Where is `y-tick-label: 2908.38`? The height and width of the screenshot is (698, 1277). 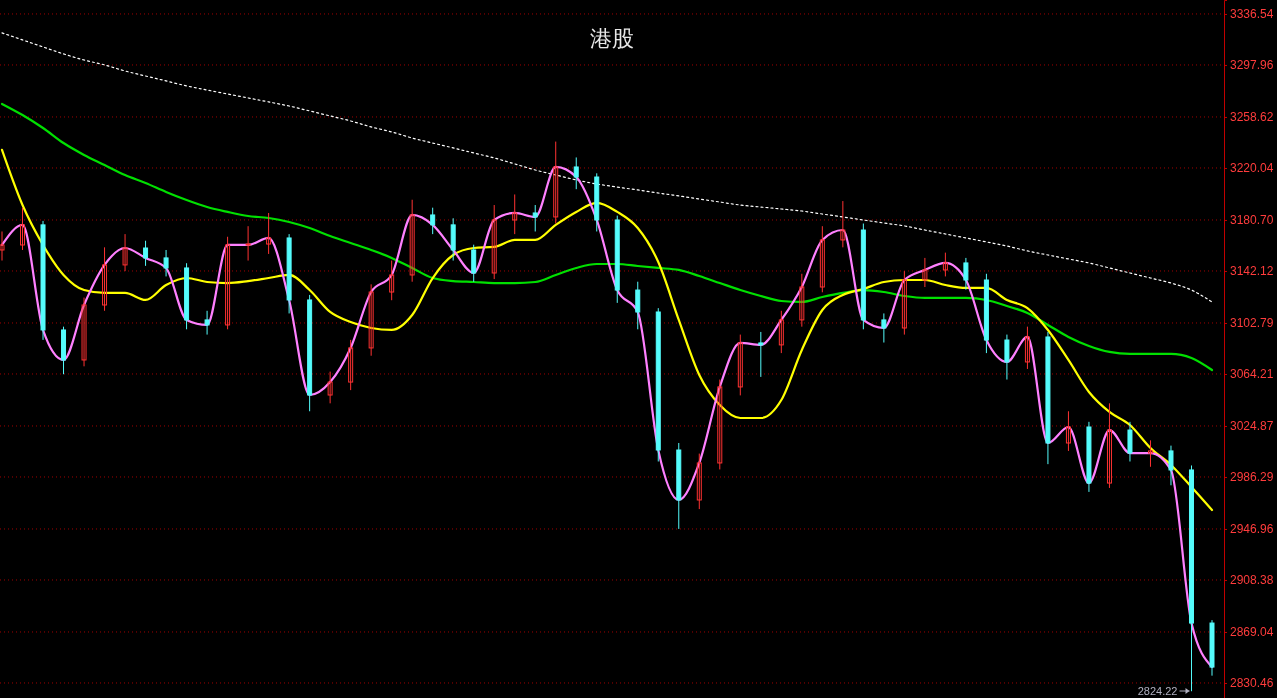 y-tick-label: 2908.38 is located at coordinates (1252, 580).